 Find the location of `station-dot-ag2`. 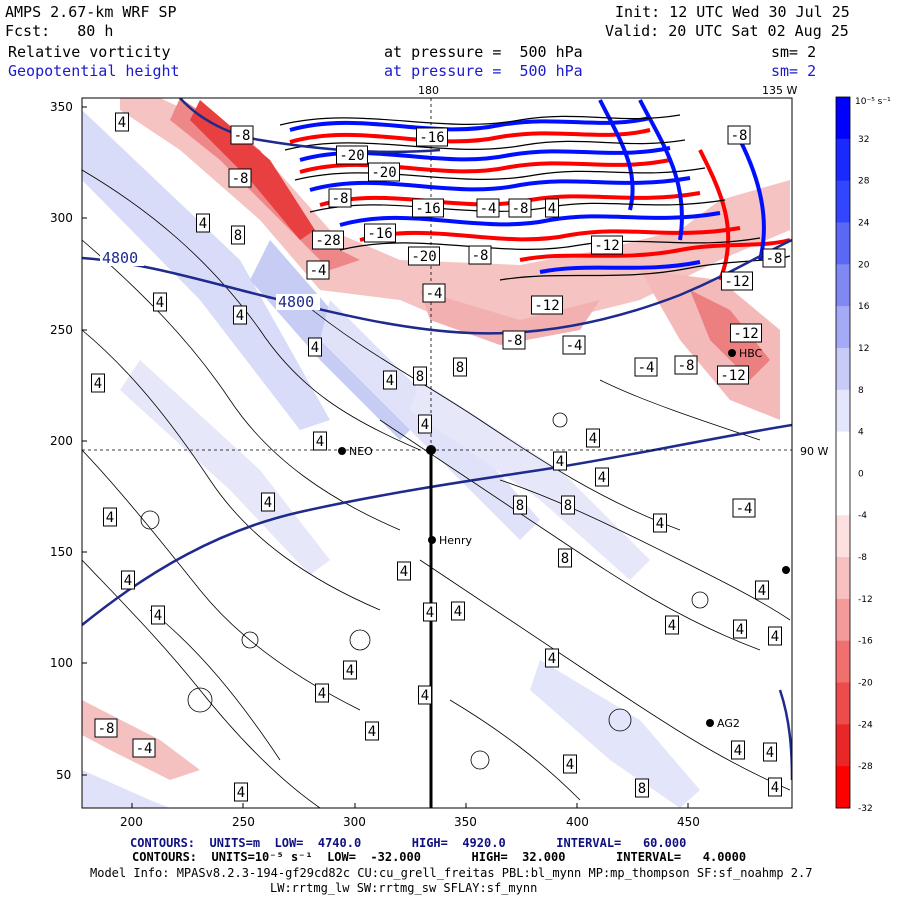

station-dot-ag2 is located at coordinates (710, 723).